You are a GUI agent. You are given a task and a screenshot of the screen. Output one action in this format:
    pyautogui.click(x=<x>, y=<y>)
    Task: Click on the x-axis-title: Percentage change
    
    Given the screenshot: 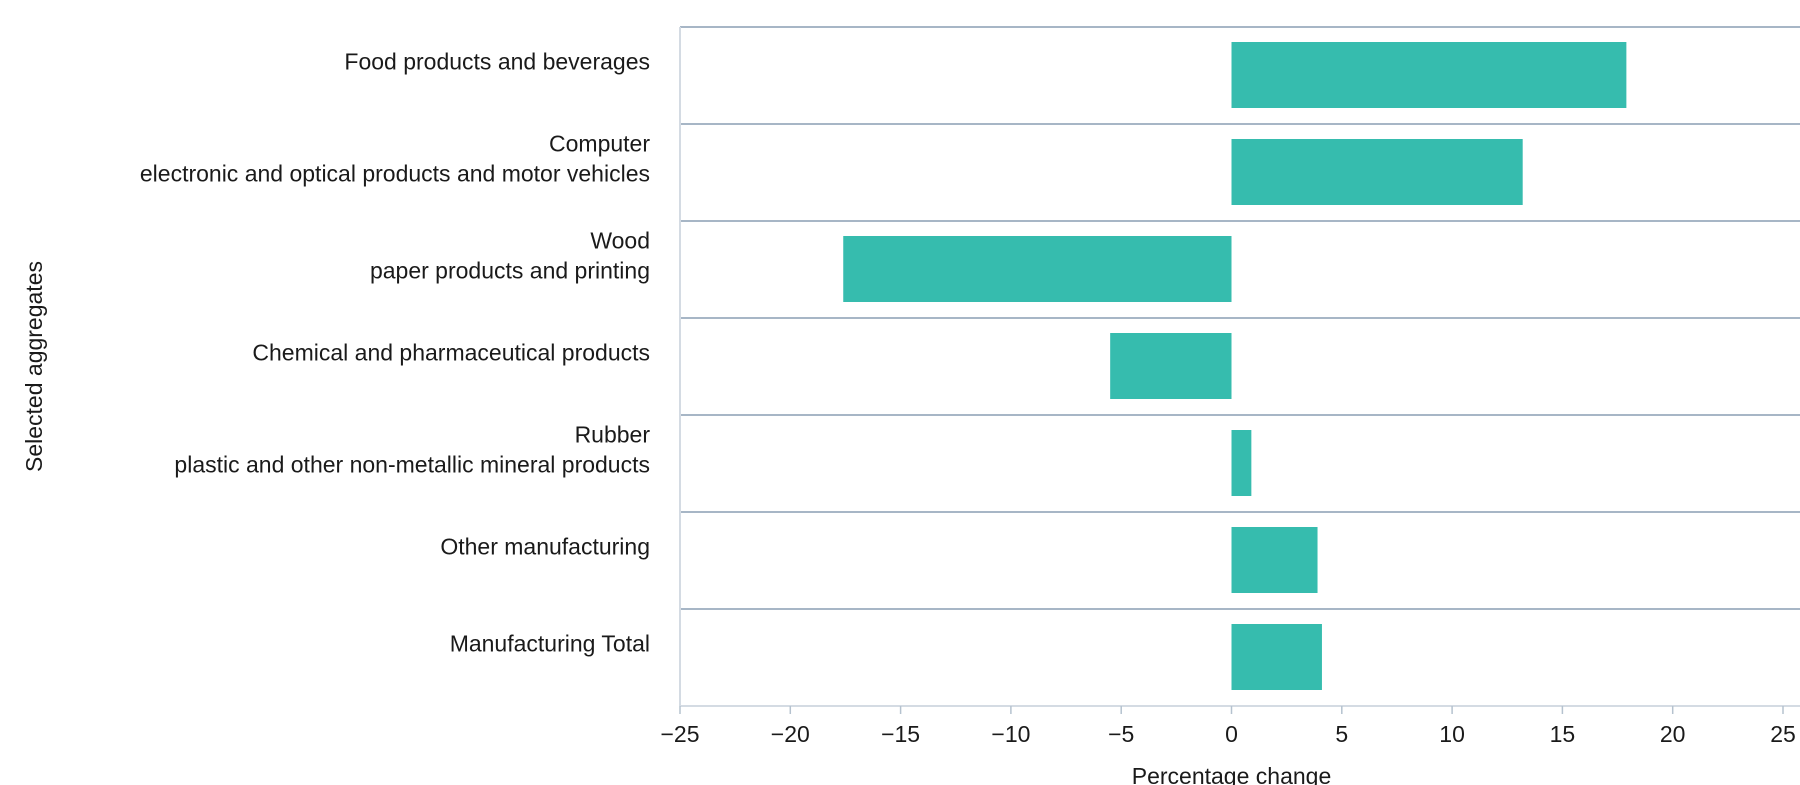 What is the action you would take?
    pyautogui.click(x=1232, y=774)
    